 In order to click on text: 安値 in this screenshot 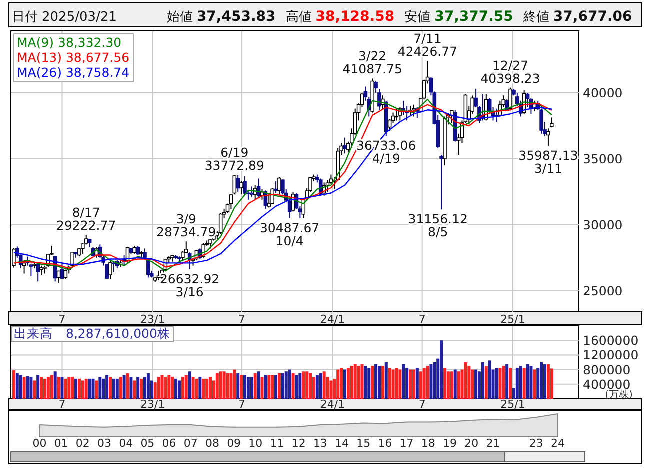, I will do `click(417, 17)`.